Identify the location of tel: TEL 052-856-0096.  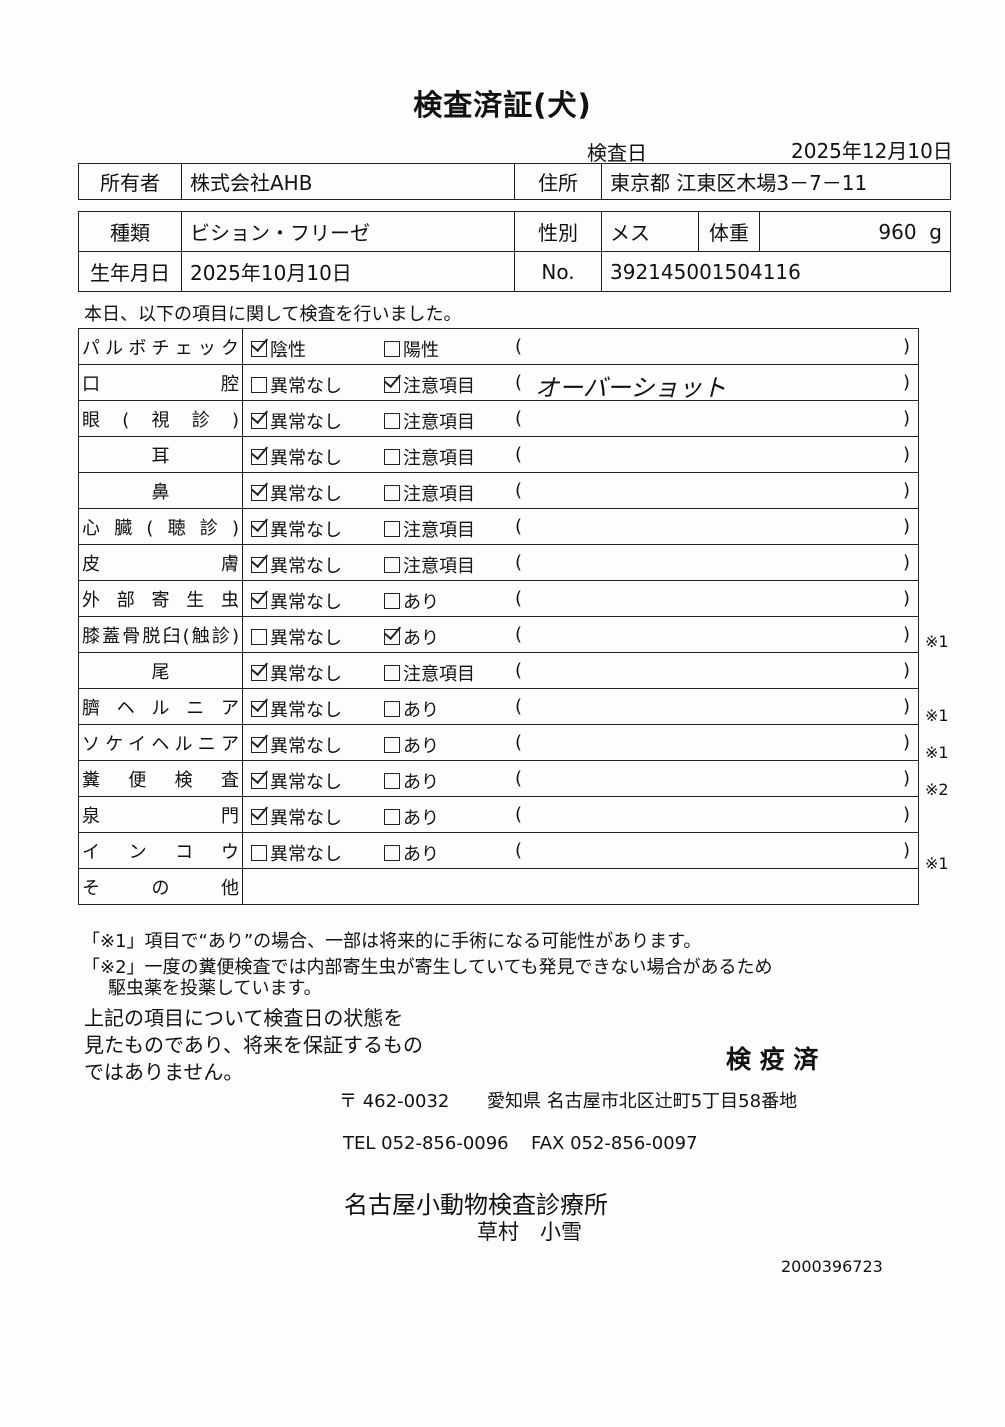
(426, 1143).